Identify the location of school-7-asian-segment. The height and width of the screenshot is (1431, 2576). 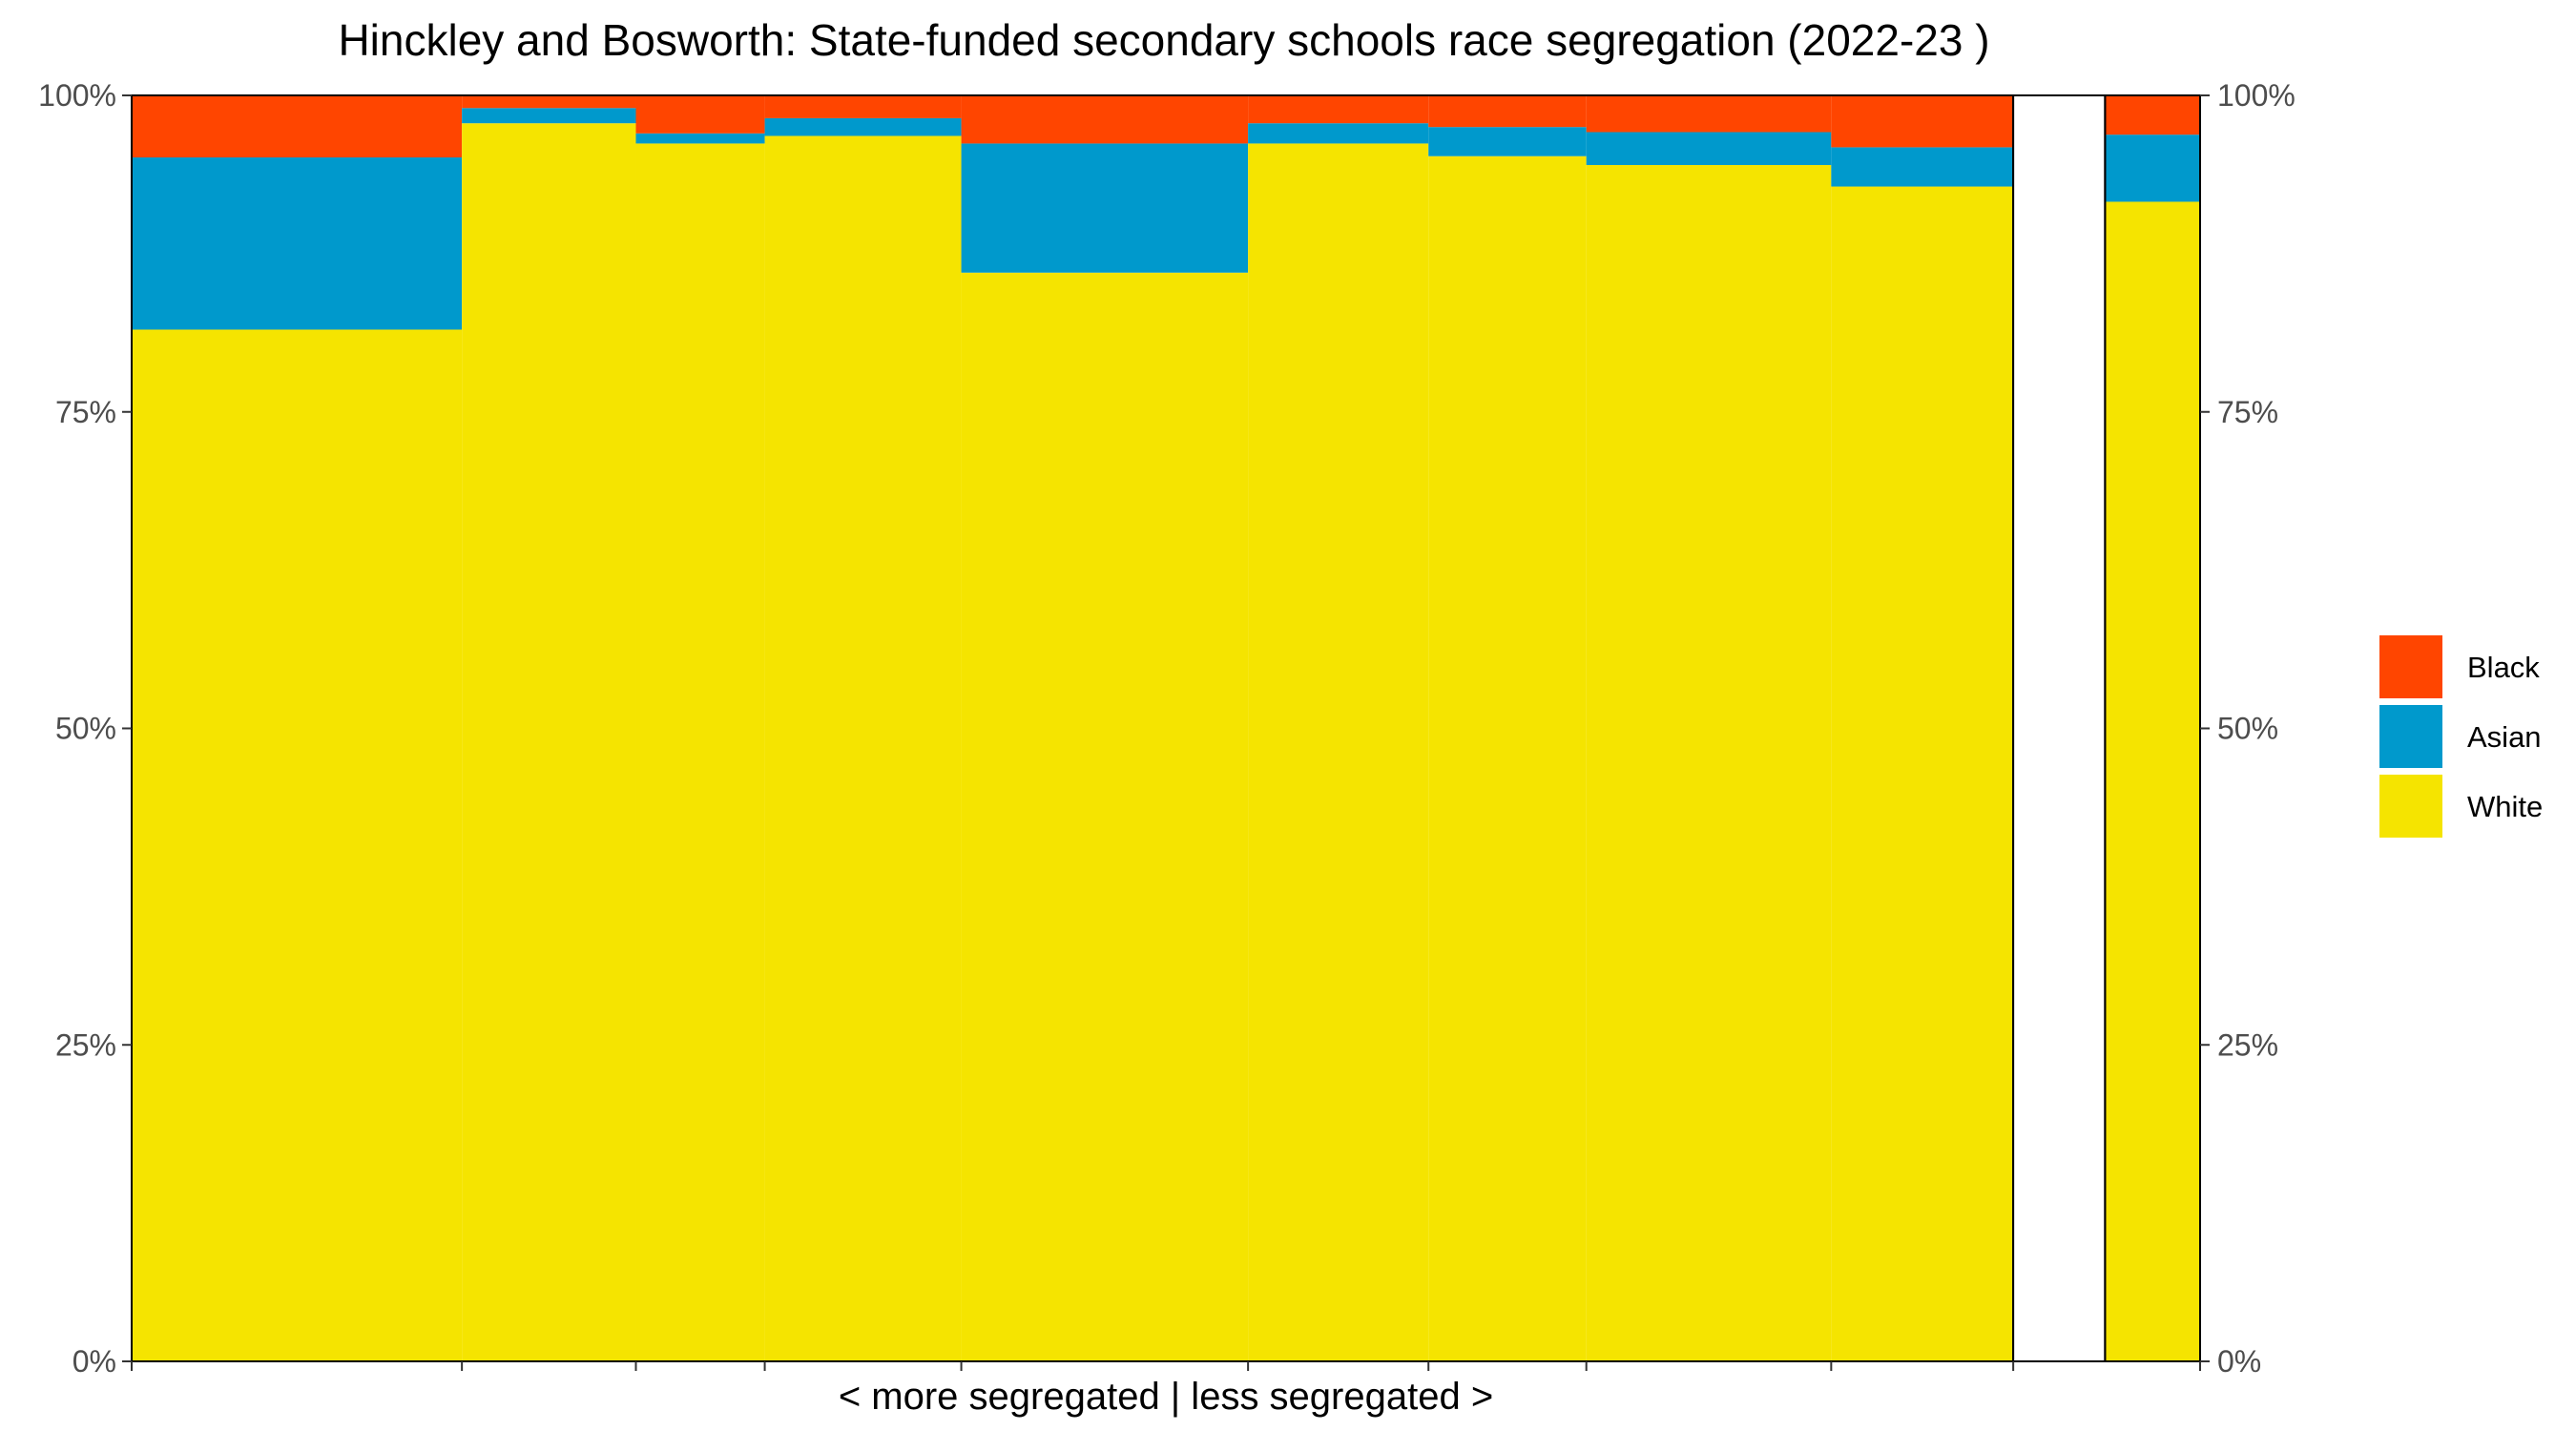
(1507, 141).